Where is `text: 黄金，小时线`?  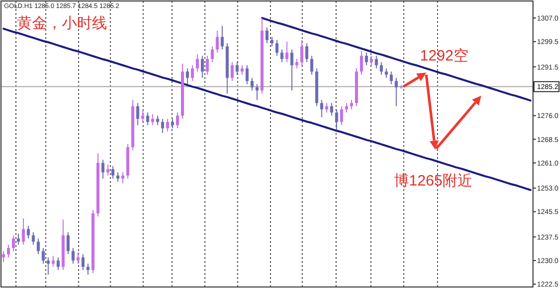 text: 黄金，小时线 is located at coordinates (62, 23).